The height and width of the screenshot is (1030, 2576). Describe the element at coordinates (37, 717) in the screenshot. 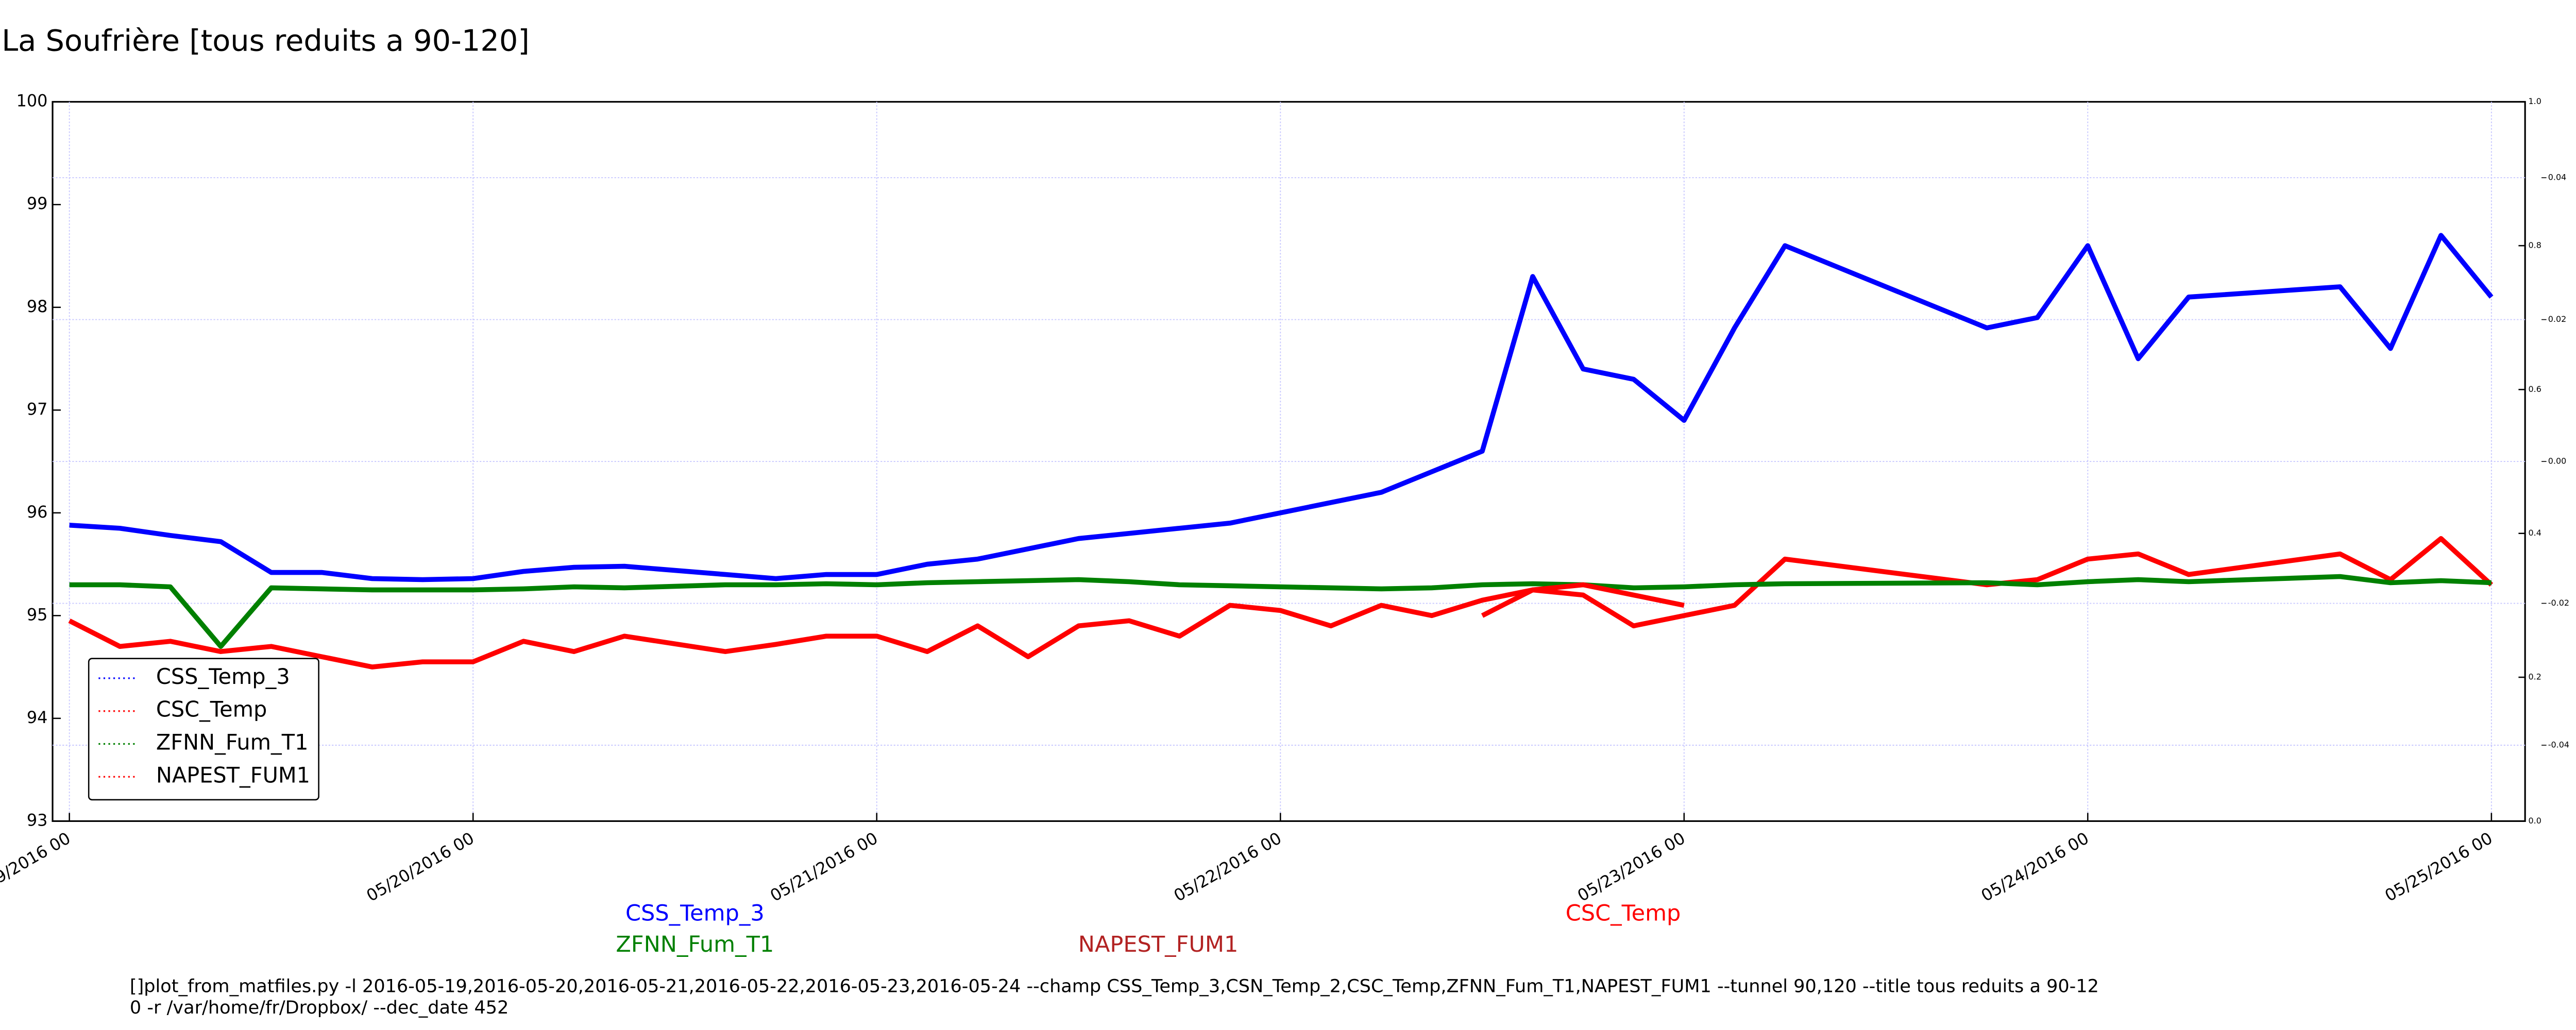

I see `y-tick-label: 94` at that location.